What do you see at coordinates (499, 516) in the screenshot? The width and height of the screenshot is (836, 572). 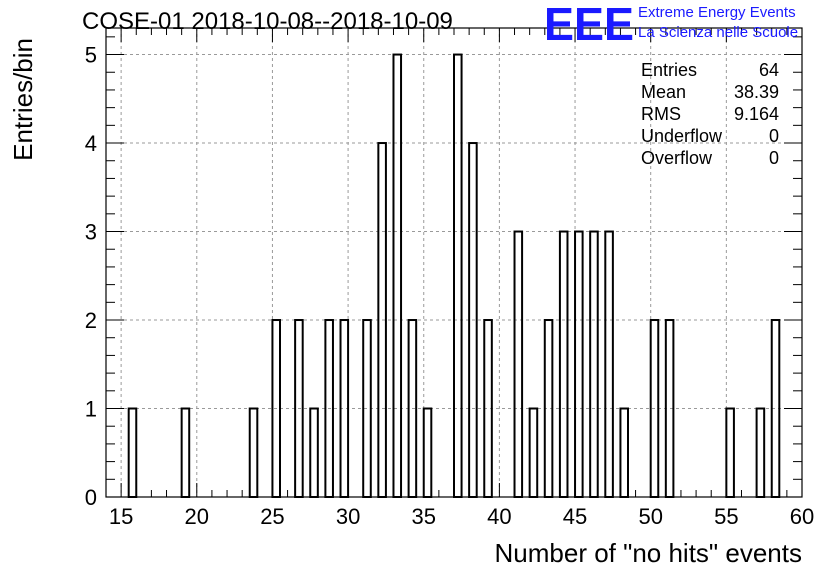 I see `x-tick-label: 40` at bounding box center [499, 516].